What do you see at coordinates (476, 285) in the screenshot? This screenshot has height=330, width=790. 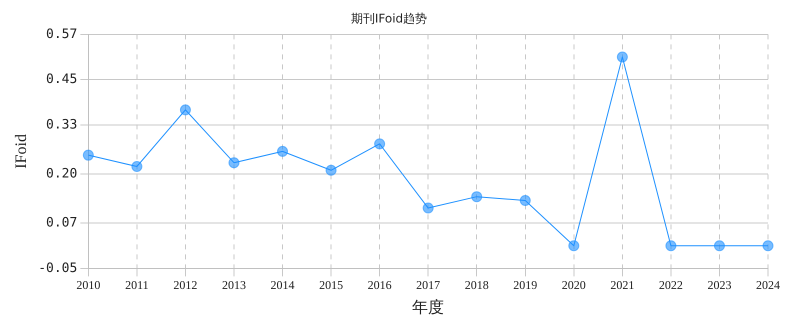 I see `x-tick-label: 2018` at bounding box center [476, 285].